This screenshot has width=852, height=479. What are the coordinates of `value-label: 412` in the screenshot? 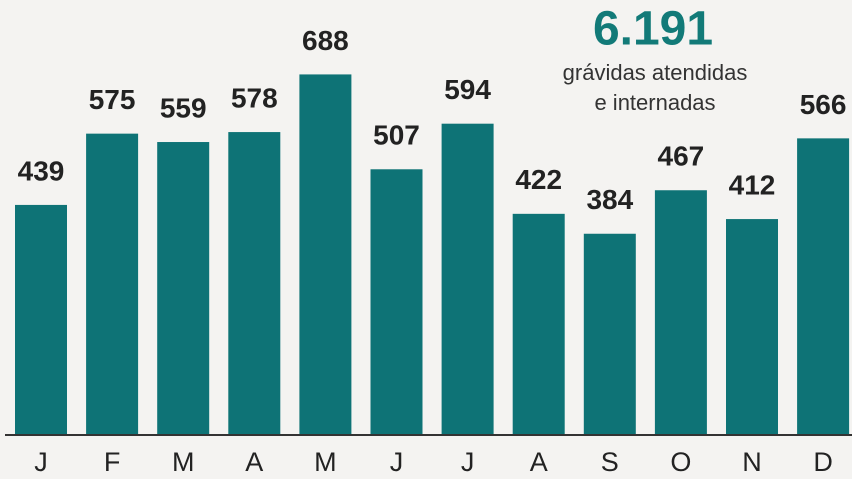 It's located at (752, 184).